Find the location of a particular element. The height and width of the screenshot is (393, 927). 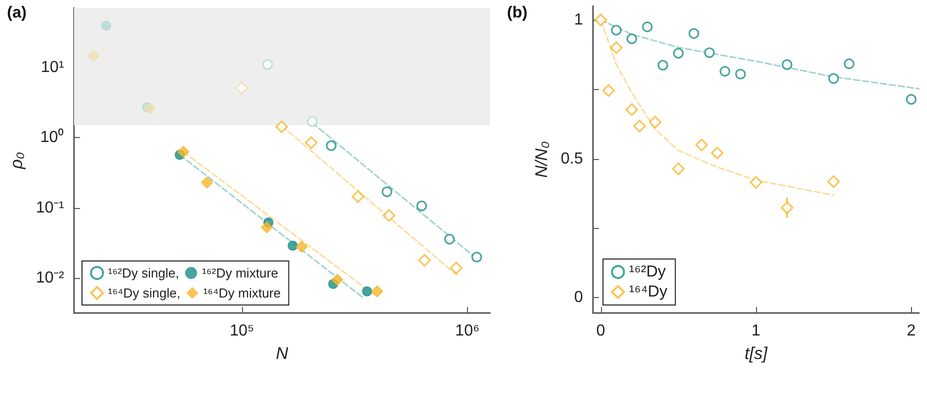

x-tick-label: 2 is located at coordinates (911, 331).